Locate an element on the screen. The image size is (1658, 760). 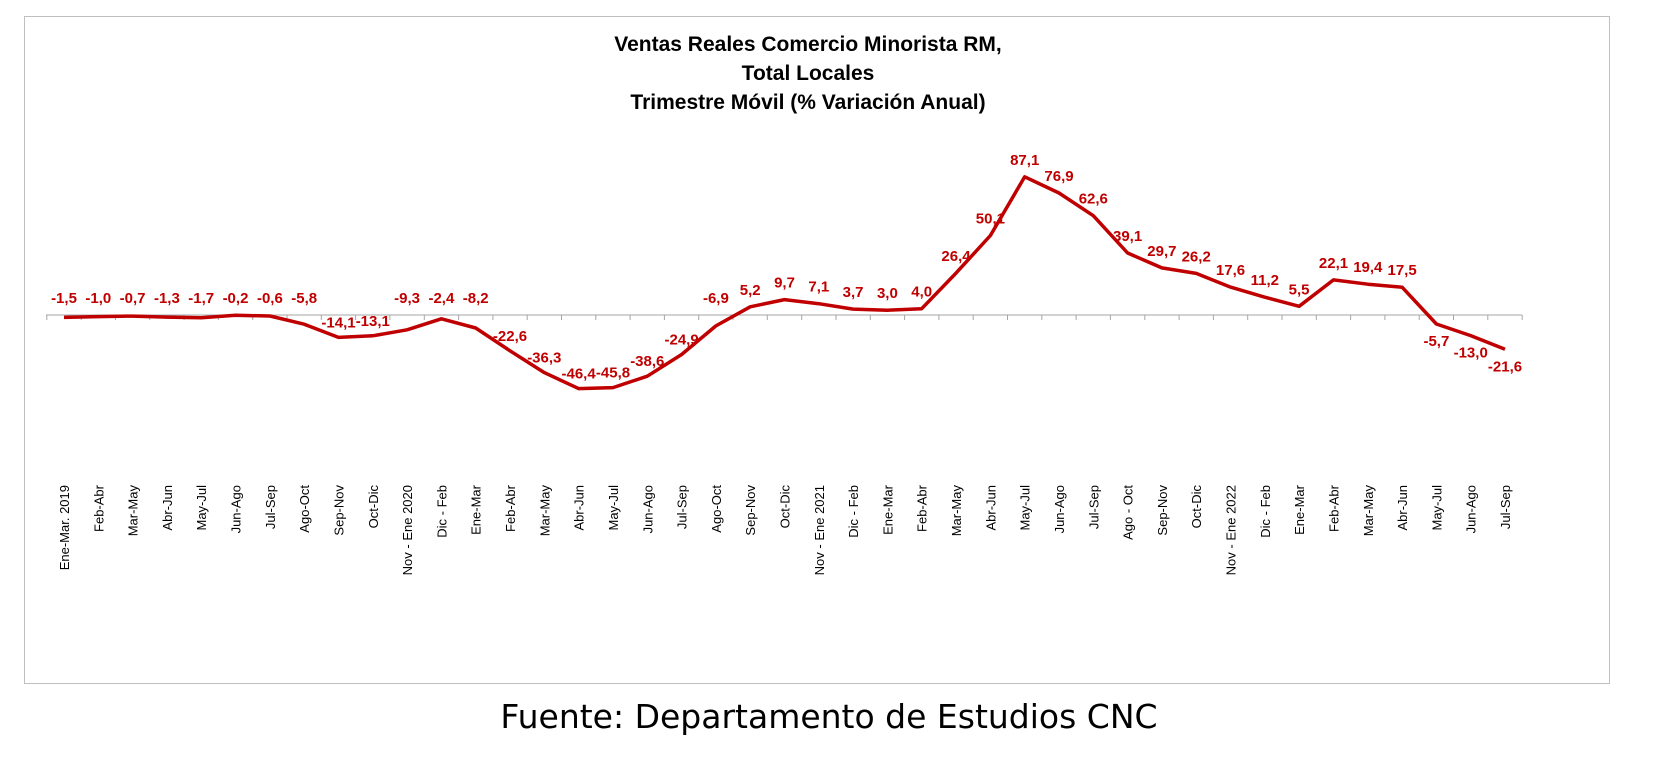
source-note: Fuente: Departamento de Estudios CNC is located at coordinates (829, 716).